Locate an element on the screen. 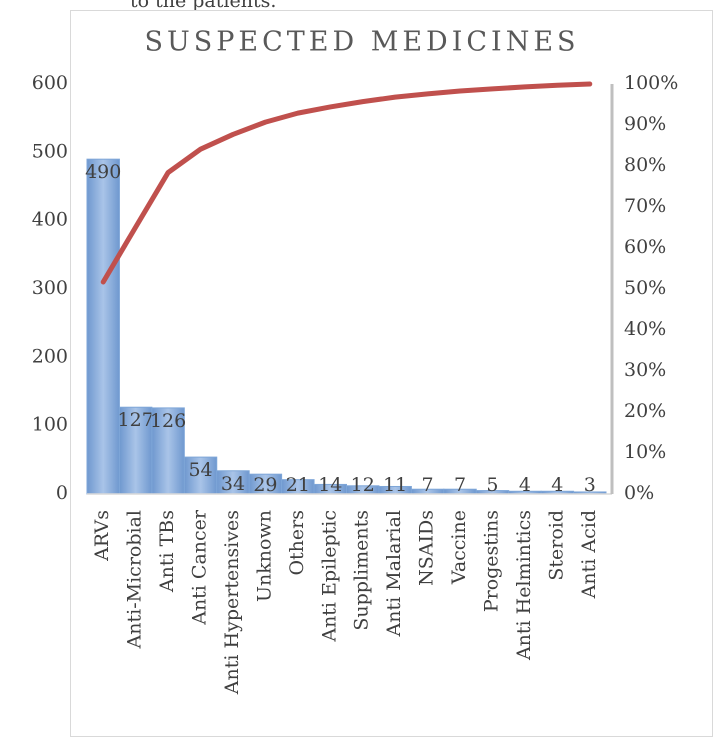 This screenshot has width=716, height=742. data-label: 5 is located at coordinates (492, 485).